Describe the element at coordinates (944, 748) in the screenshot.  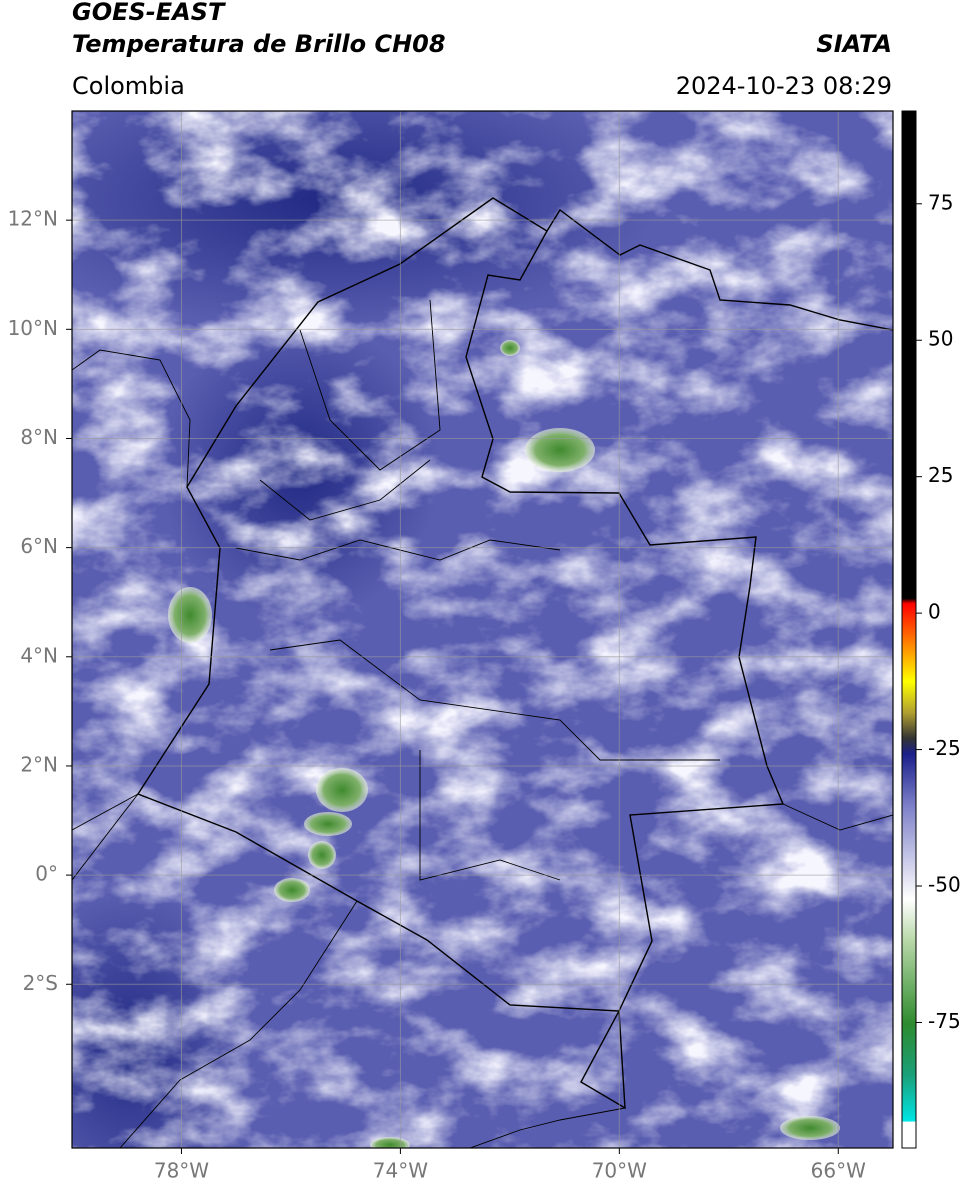
I see `colorbar-tick-label: -25` at that location.